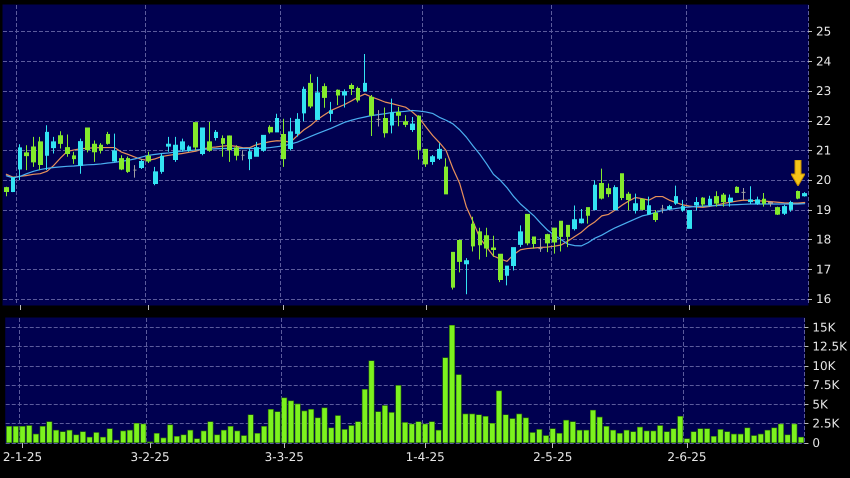 This screenshot has height=478, width=850. Describe the element at coordinates (824, 269) in the screenshot. I see `y-tick-label: 17` at that location.